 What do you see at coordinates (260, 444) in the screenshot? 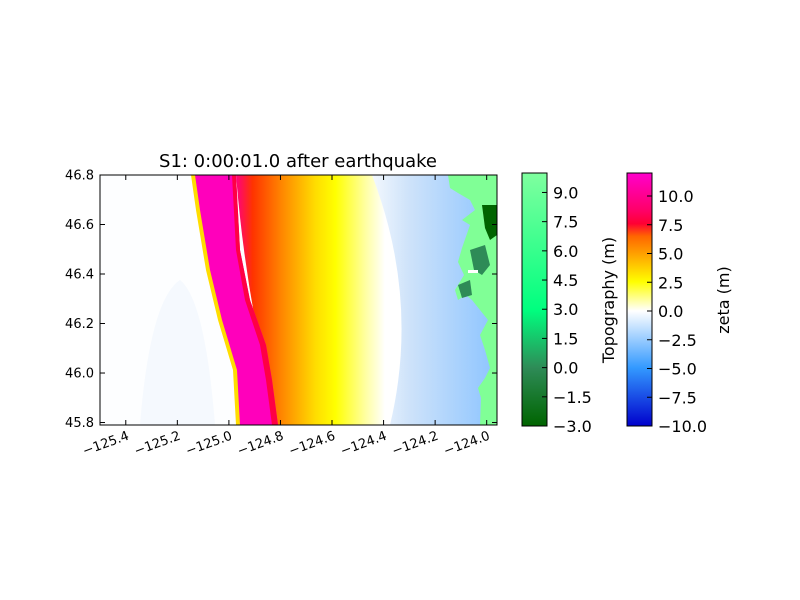
I see `x-tick-label: −124.8` at bounding box center [260, 444].